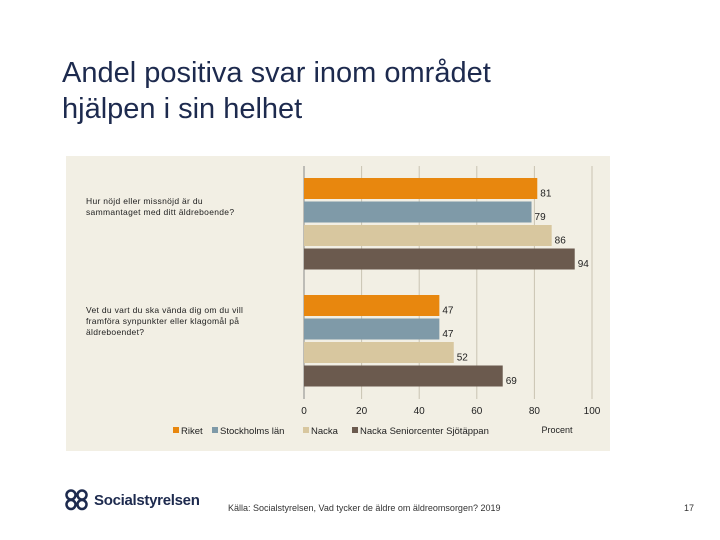 This screenshot has width=720, height=540. Describe the element at coordinates (276, 73) in the screenshot. I see `page-title-line-1: Andel positiva svar inom området` at that location.